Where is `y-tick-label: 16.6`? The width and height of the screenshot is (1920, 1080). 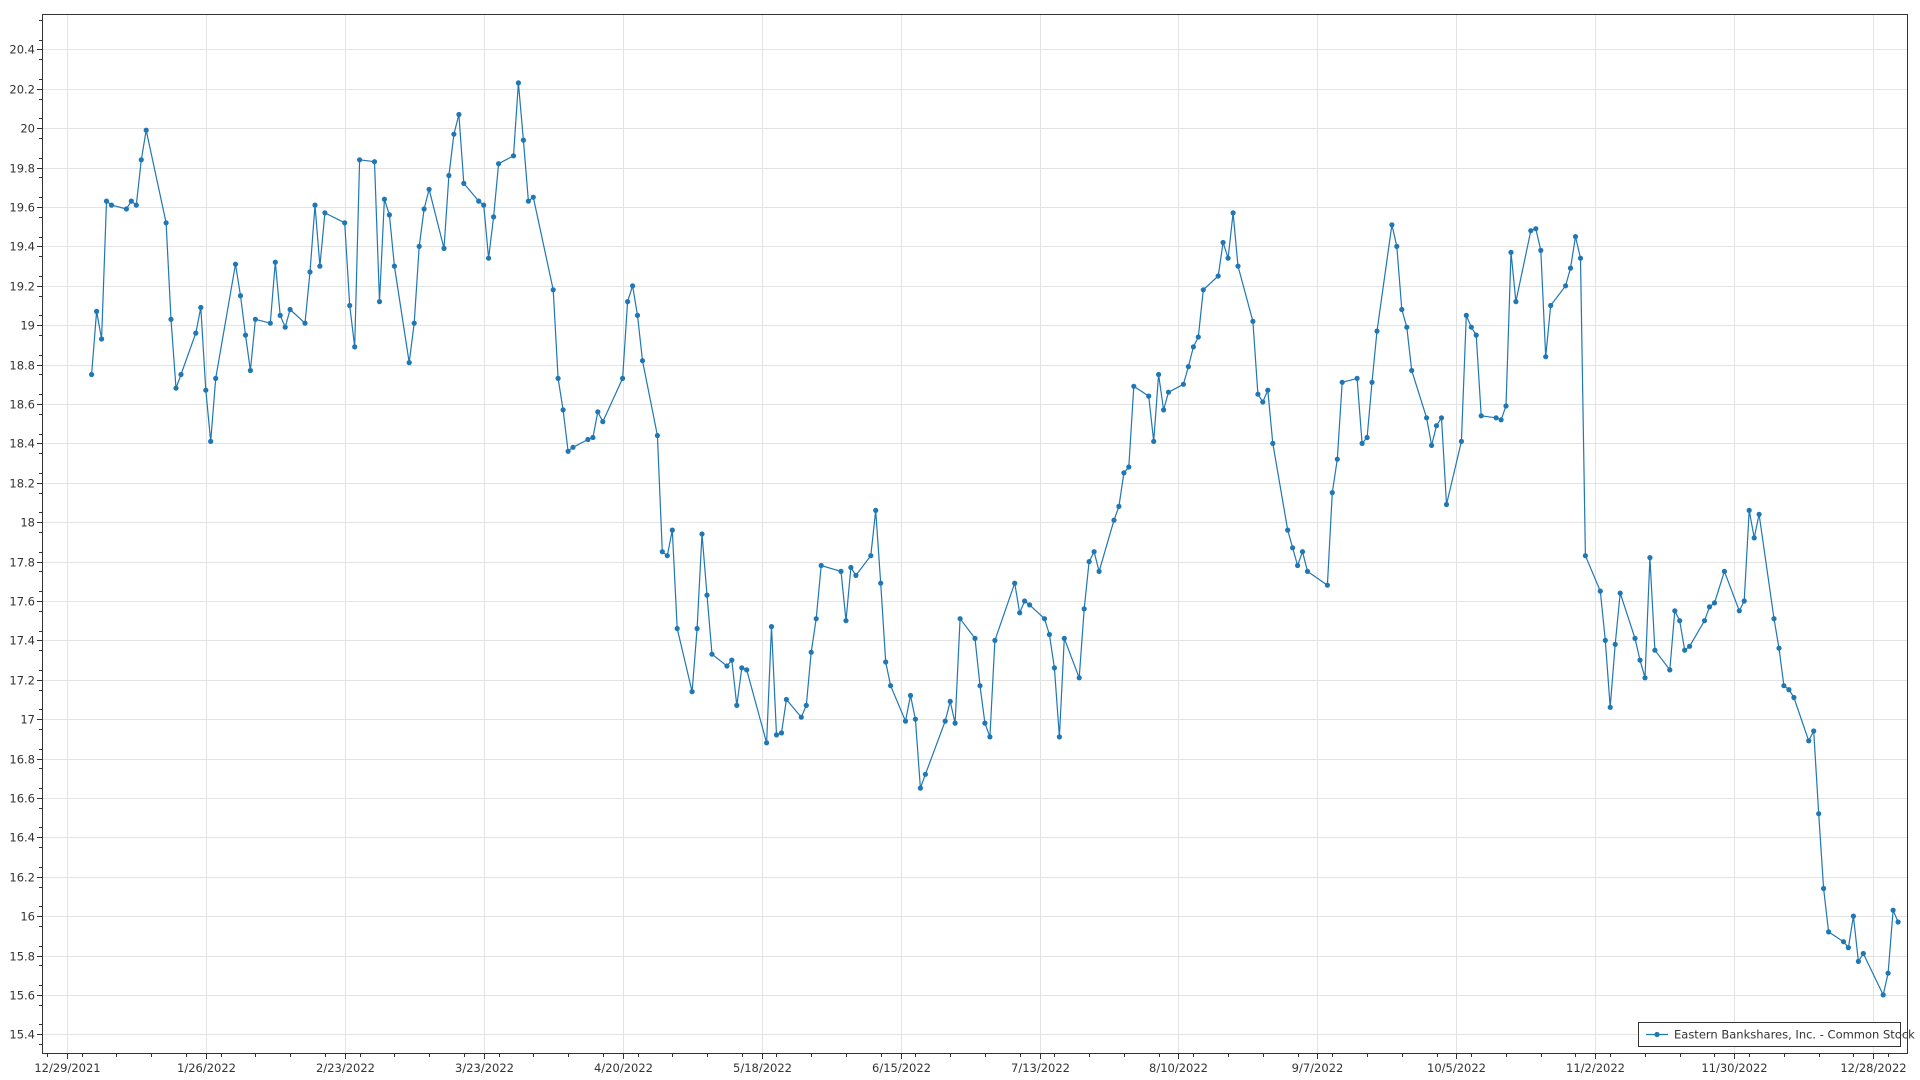
y-tick-label: 16.6 is located at coordinates (22, 799).